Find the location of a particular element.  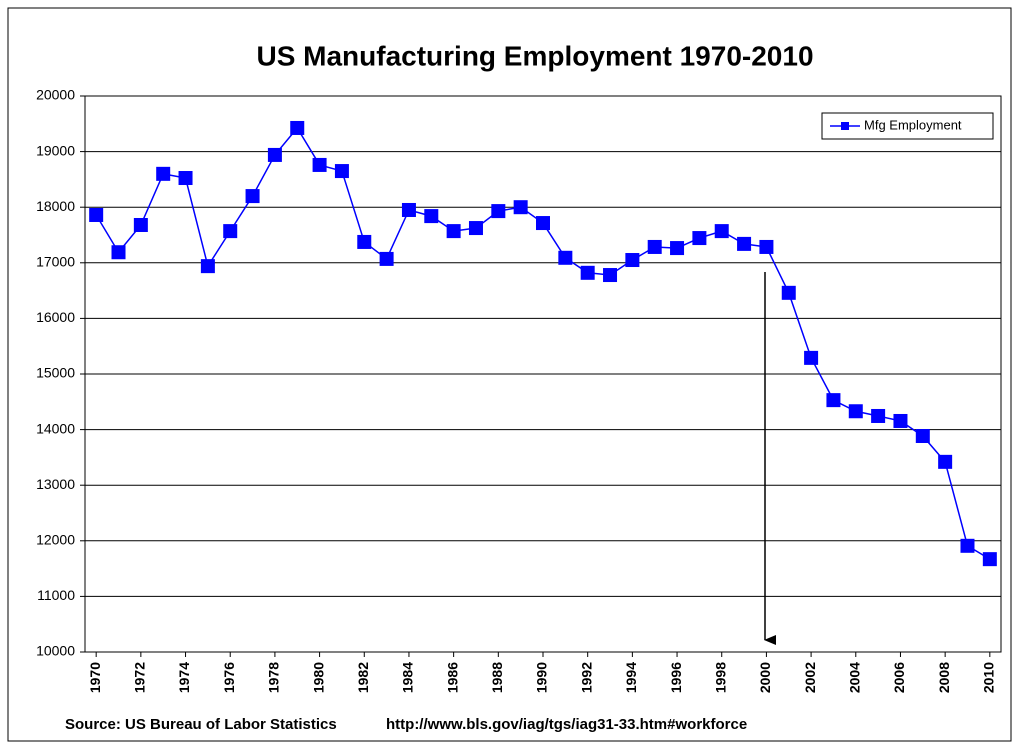

y-tick-label: 14000 is located at coordinates (55, 428).